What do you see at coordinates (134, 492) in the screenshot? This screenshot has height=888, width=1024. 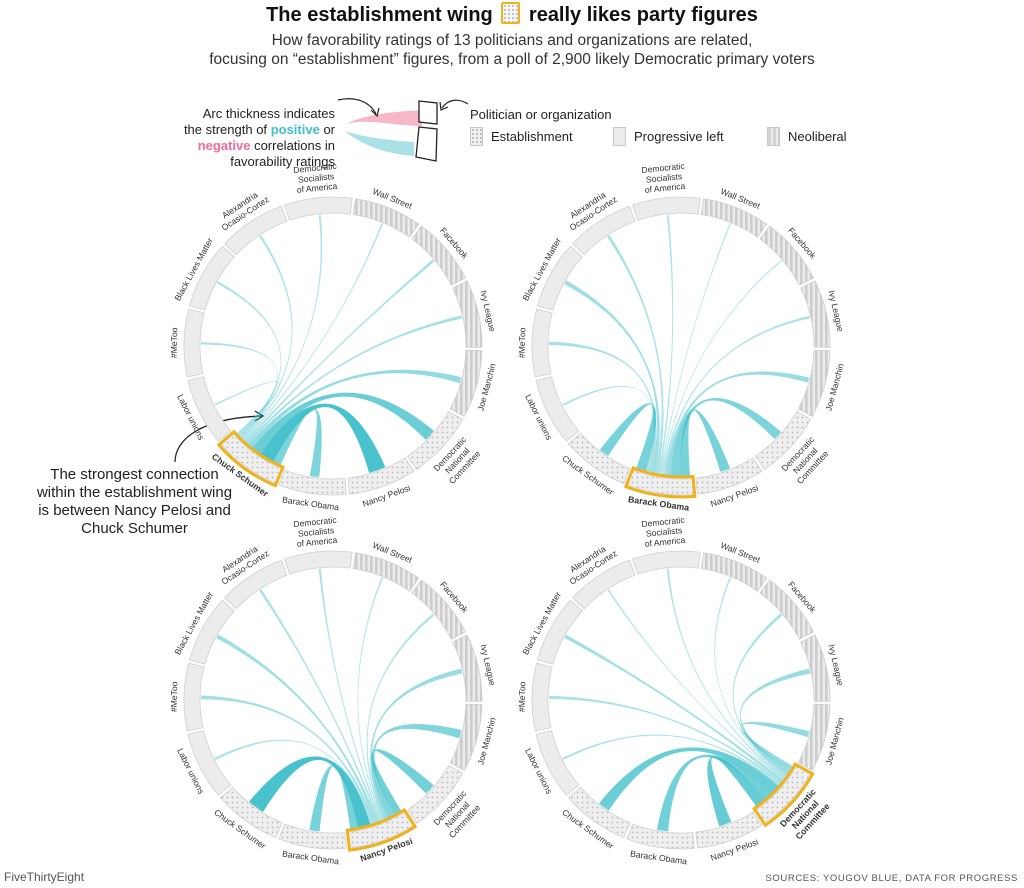 I see `callout-line-2: within the establishment wing` at bounding box center [134, 492].